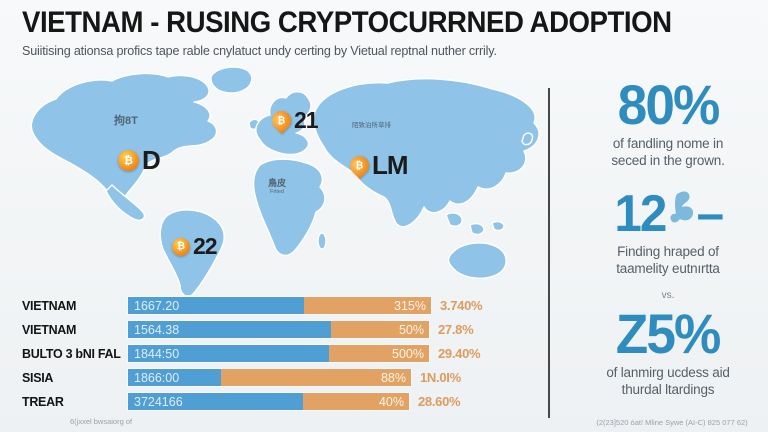 The width and height of the screenshot is (768, 432). Describe the element at coordinates (277, 183) in the screenshot. I see `map-label-africa-text: 鳥皮` at that location.